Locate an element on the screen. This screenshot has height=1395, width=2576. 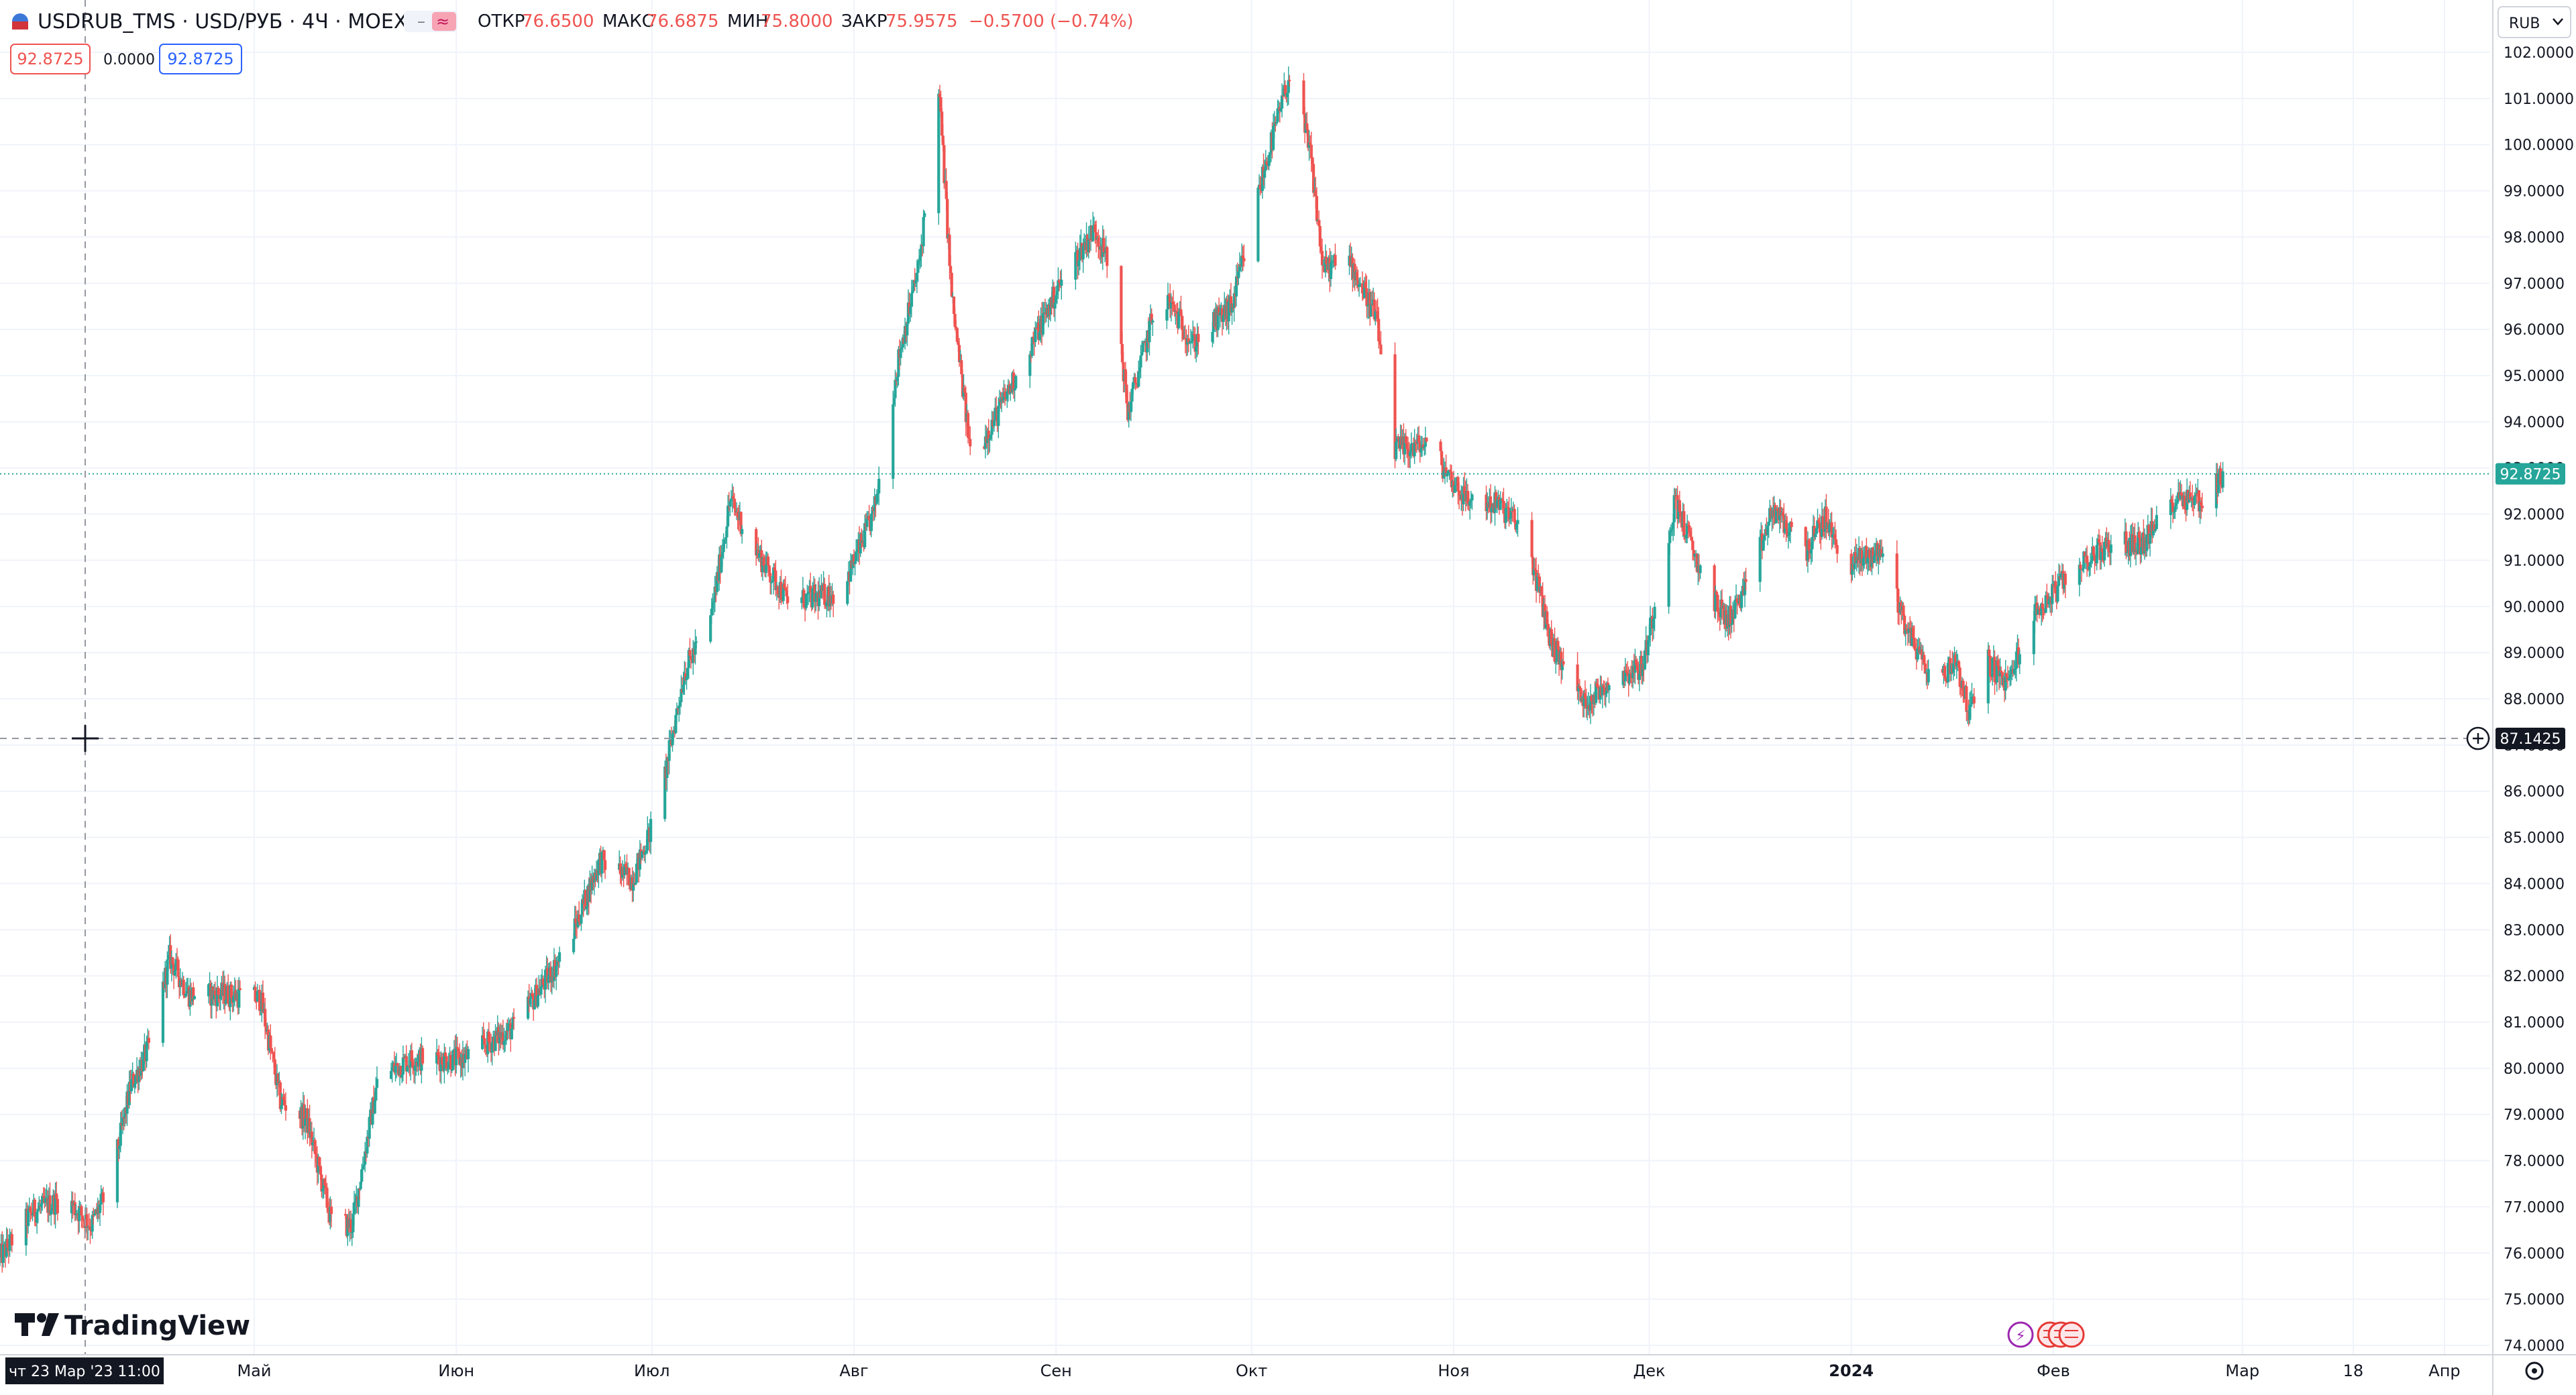
dividend-event-icon is located at coordinates (2020, 1334).